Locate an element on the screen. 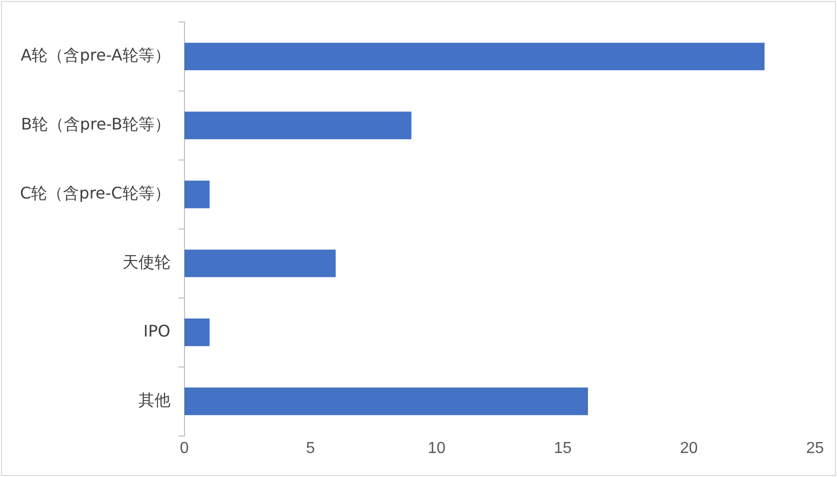 This screenshot has height=477, width=837. x-tick-label: 20 is located at coordinates (689, 448).